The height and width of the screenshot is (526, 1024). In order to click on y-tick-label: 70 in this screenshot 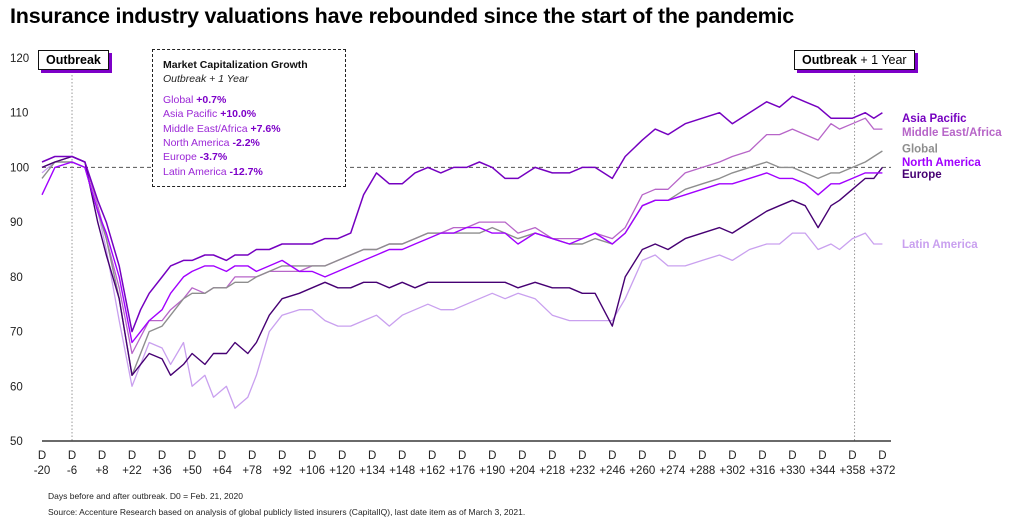, I will do `click(16, 333)`.